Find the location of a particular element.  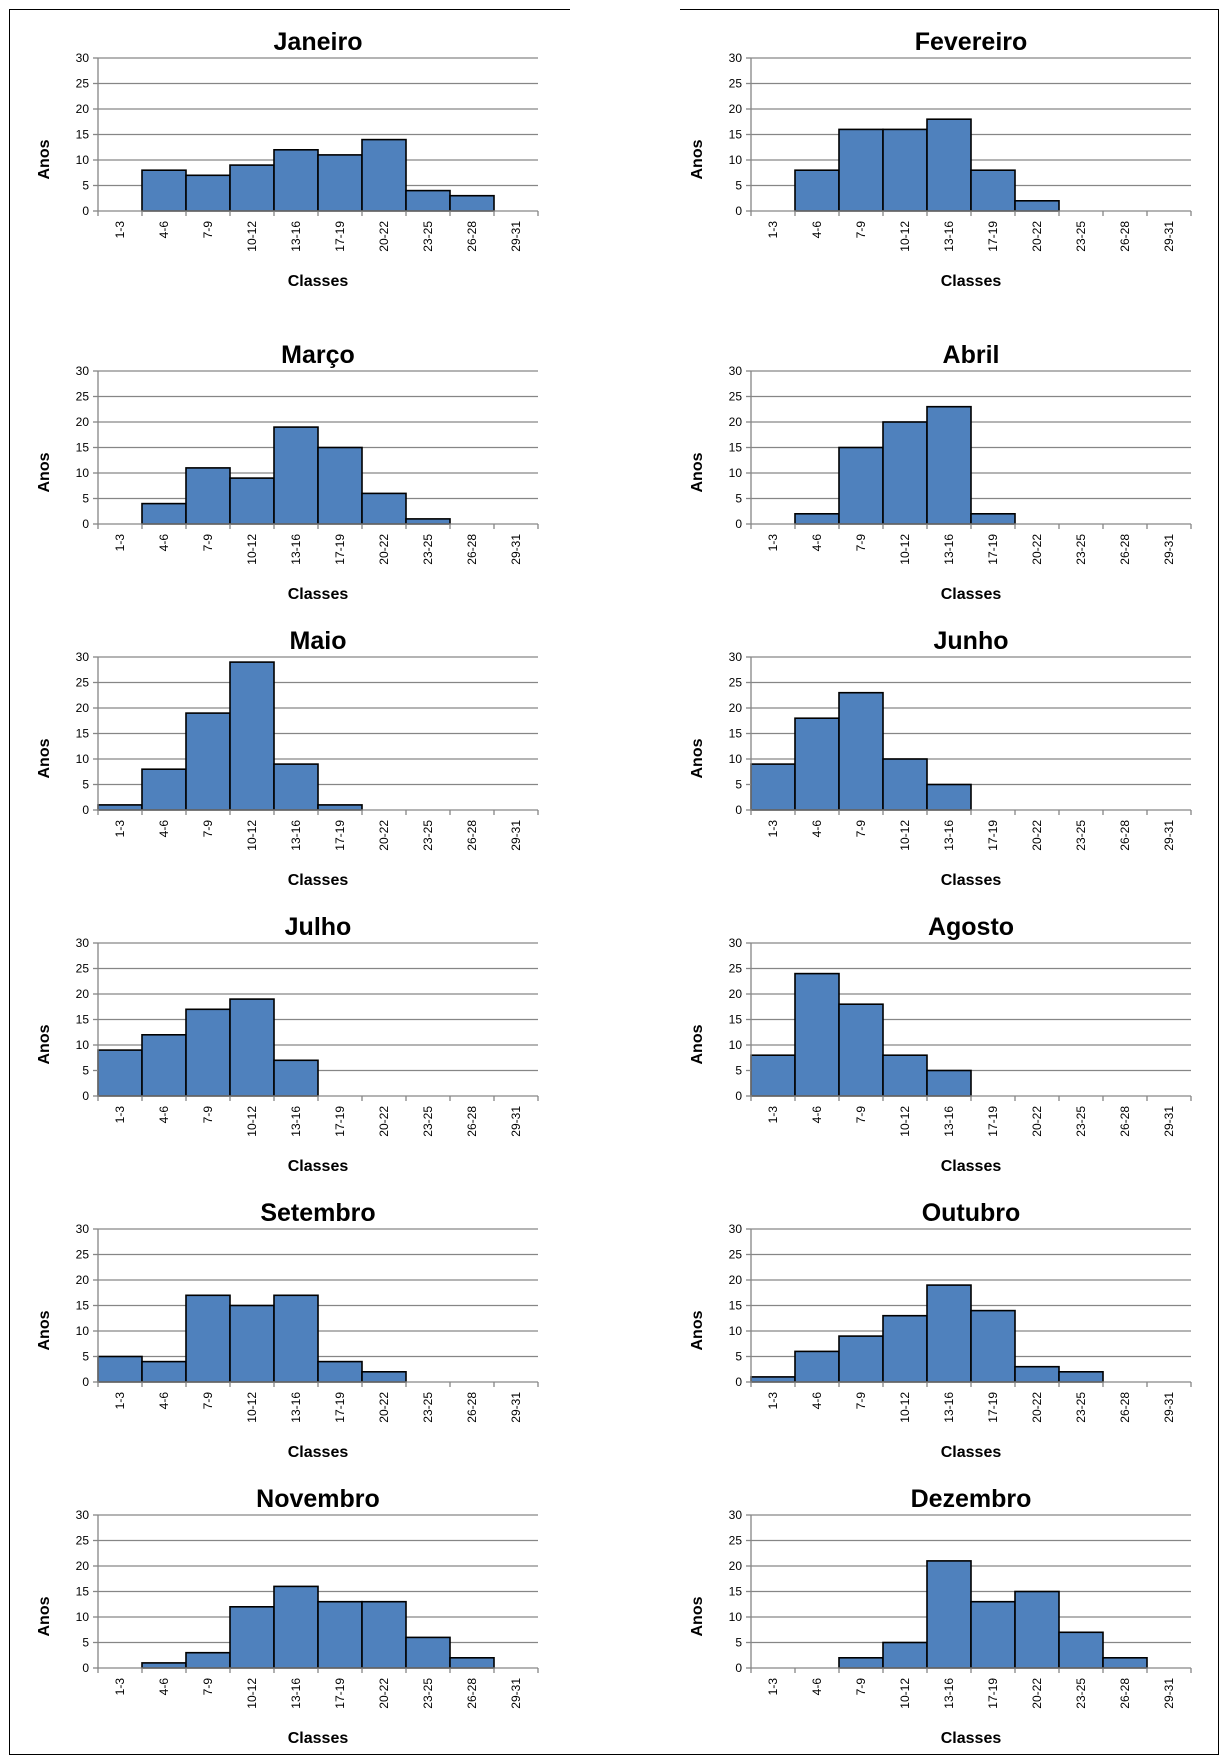

chart-title: Dezembro is located at coordinates (971, 1499).